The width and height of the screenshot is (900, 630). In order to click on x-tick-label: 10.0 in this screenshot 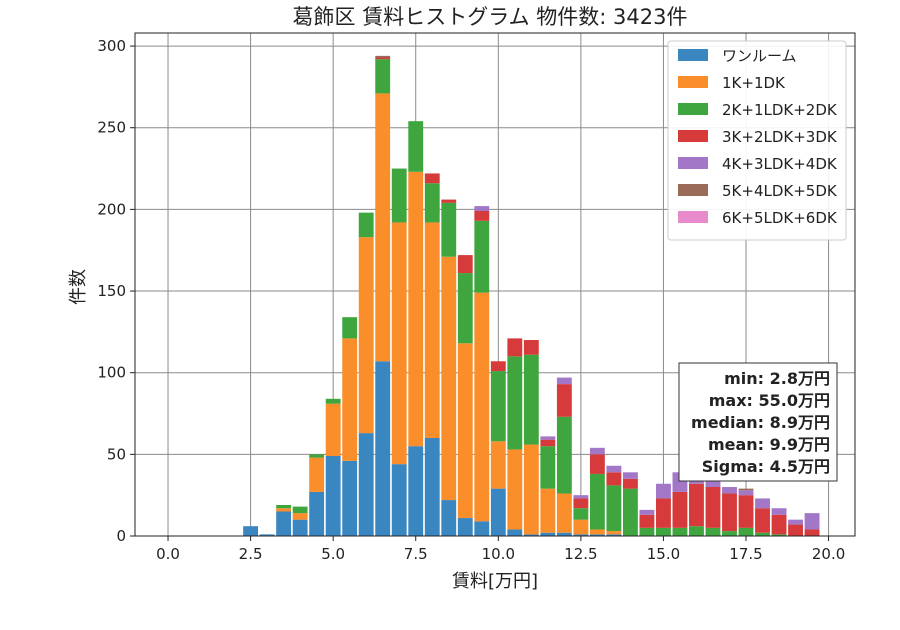, I will do `click(498, 554)`.